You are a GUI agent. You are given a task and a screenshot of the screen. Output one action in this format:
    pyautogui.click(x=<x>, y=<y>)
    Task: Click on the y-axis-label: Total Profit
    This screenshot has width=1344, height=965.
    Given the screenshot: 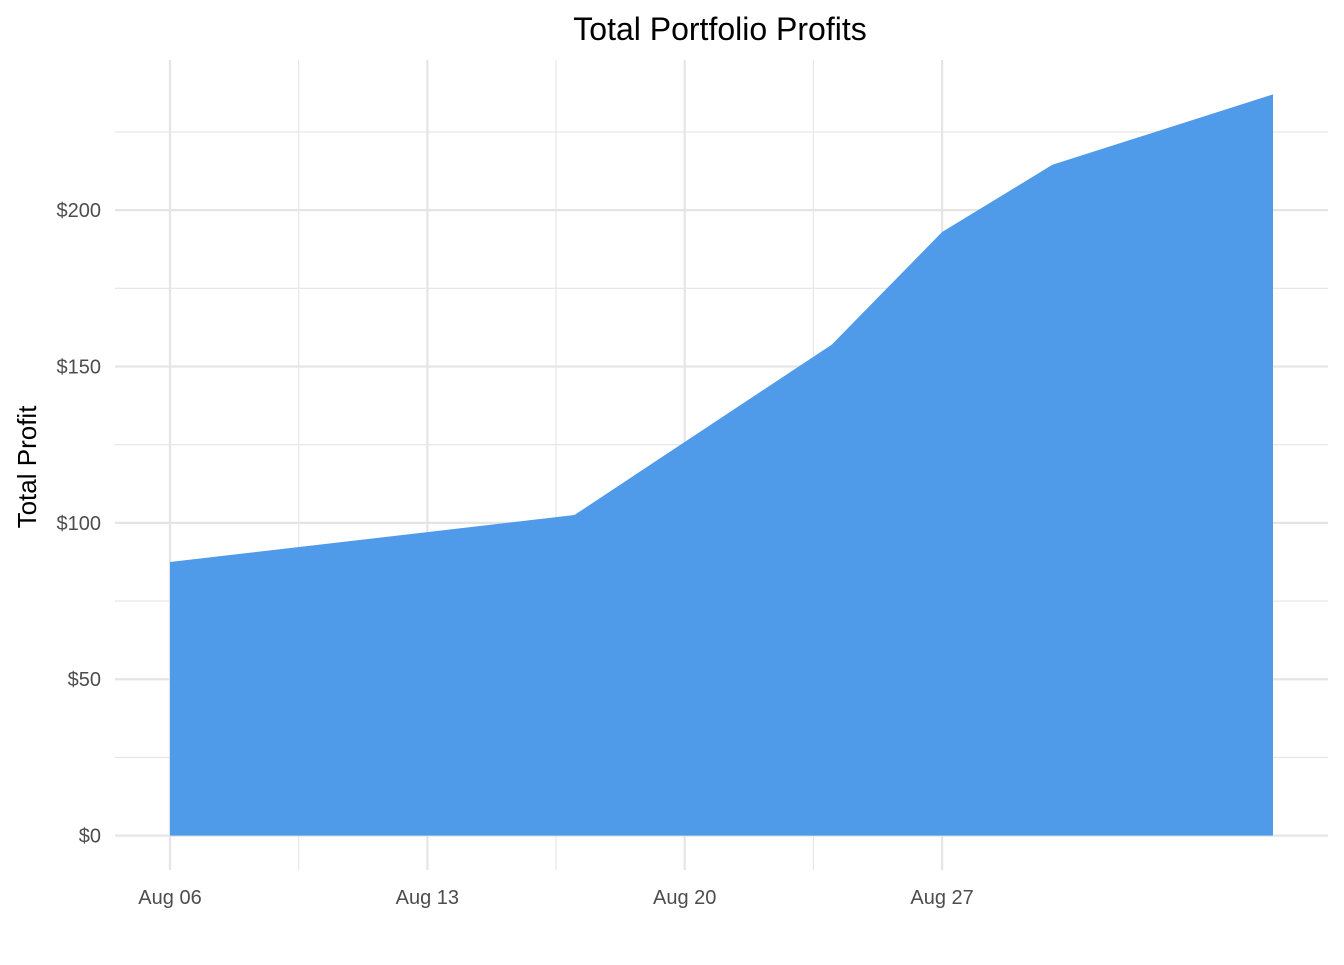 What is the action you would take?
    pyautogui.click(x=27, y=467)
    